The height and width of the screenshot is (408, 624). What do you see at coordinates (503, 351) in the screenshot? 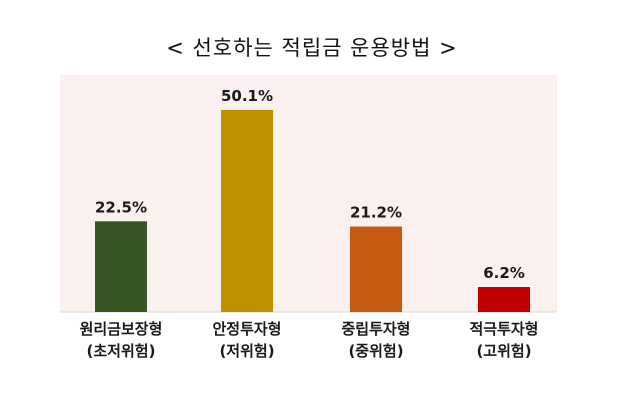
I see `category-label-4-line-2: (고위험)` at bounding box center [503, 351].